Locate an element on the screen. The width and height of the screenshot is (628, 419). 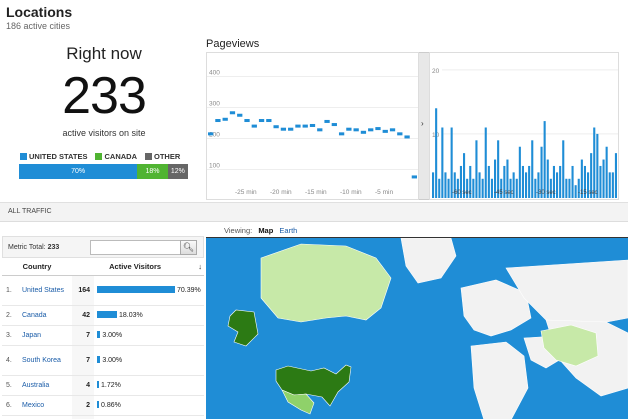
map-china is located at coordinates (569, 345).